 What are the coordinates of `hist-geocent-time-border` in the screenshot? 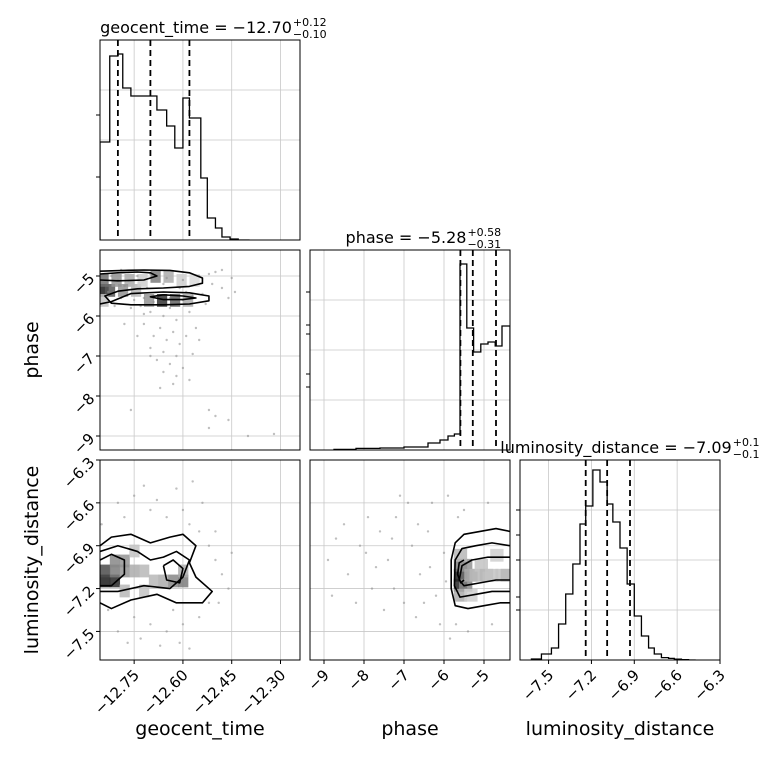 It's located at (200, 140).